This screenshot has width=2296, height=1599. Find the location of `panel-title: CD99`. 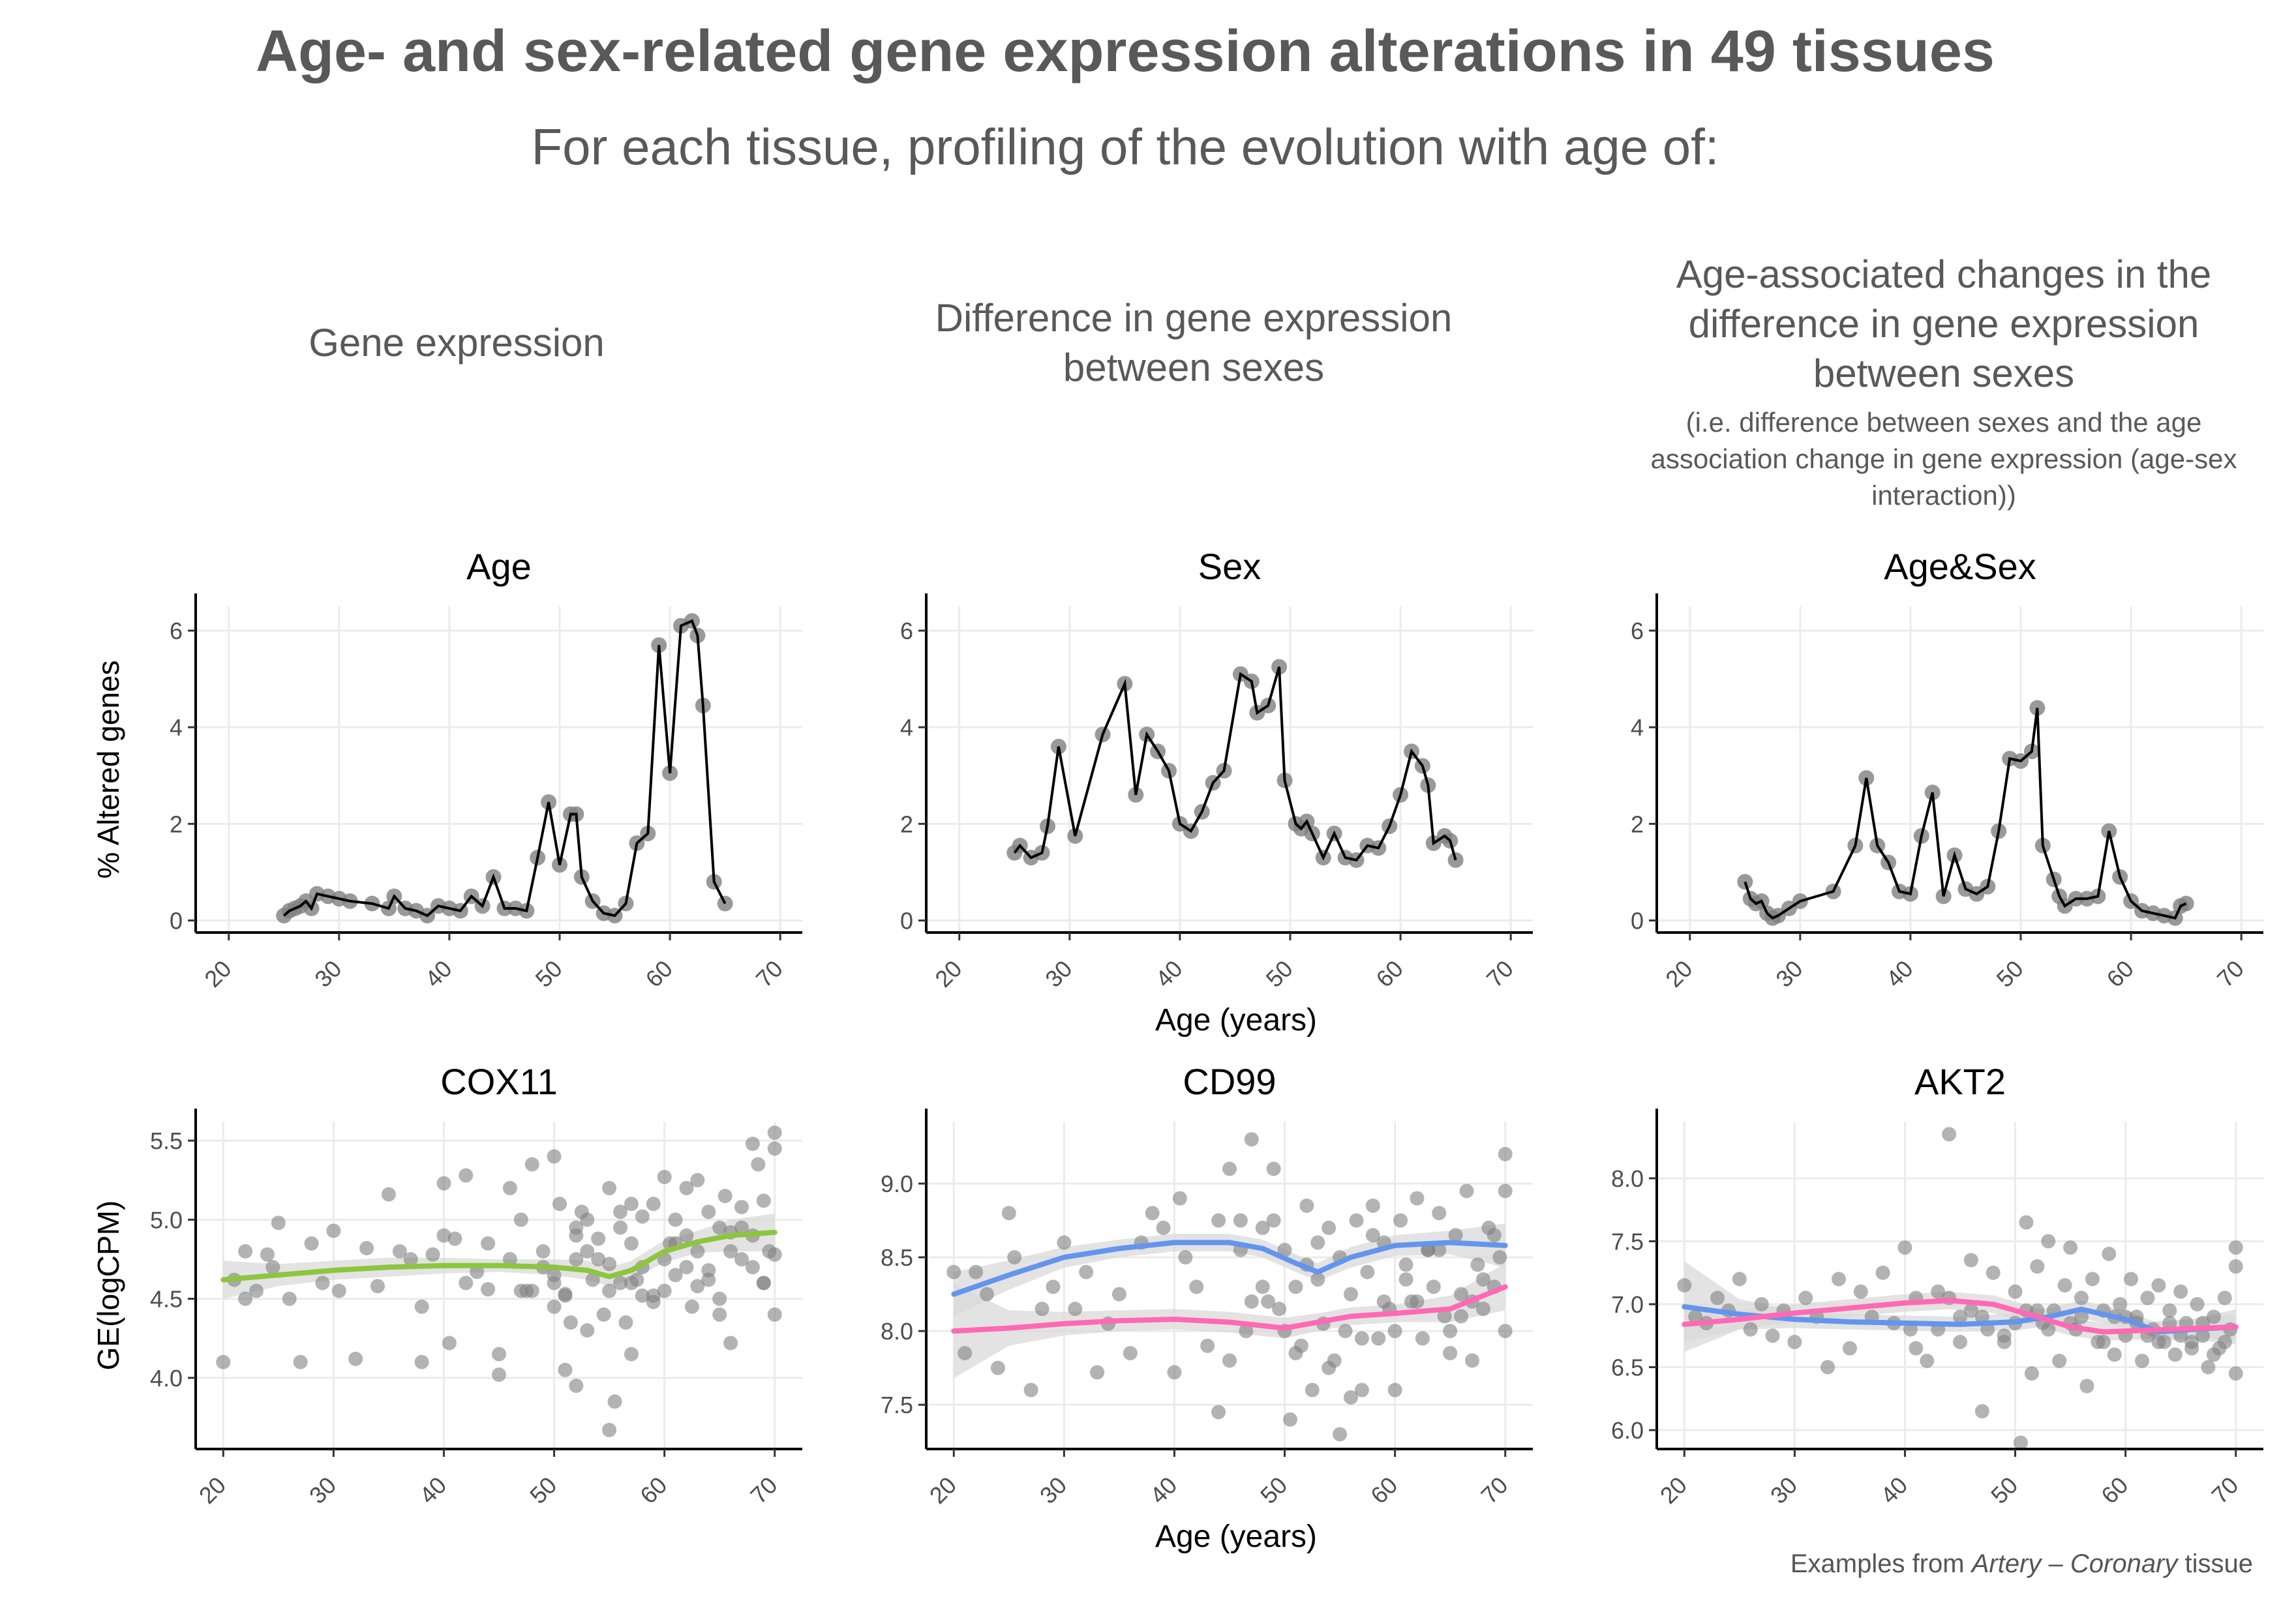

panel-title: CD99 is located at coordinates (1229, 1081).